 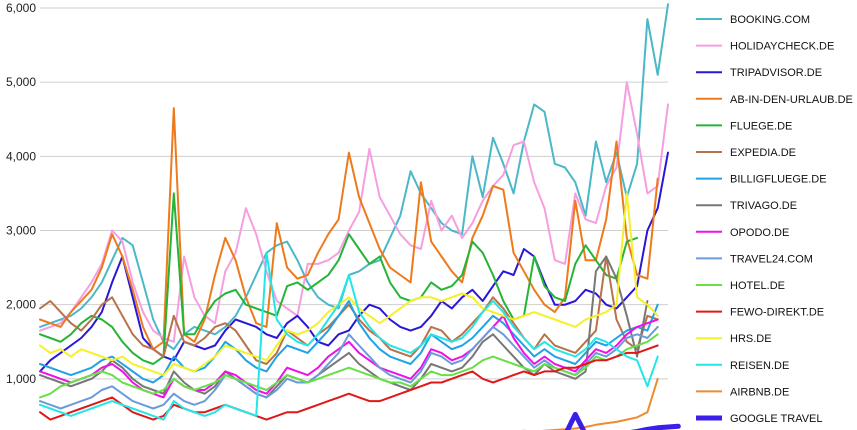 I want to click on legend-label-fluege-de: FLUEGE.DE, so click(x=761, y=126).